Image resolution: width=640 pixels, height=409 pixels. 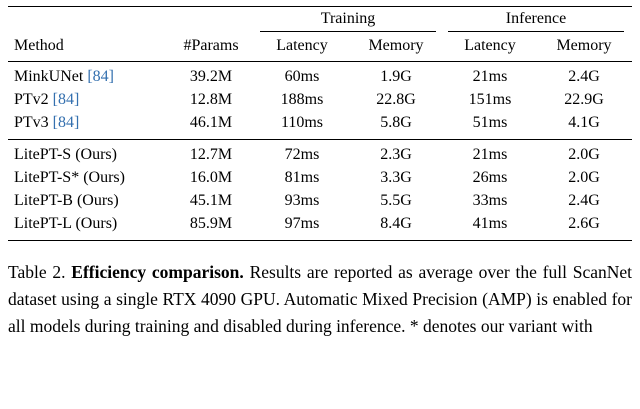 I want to click on inference-latency-cell: 33ms, so click(x=490, y=200).